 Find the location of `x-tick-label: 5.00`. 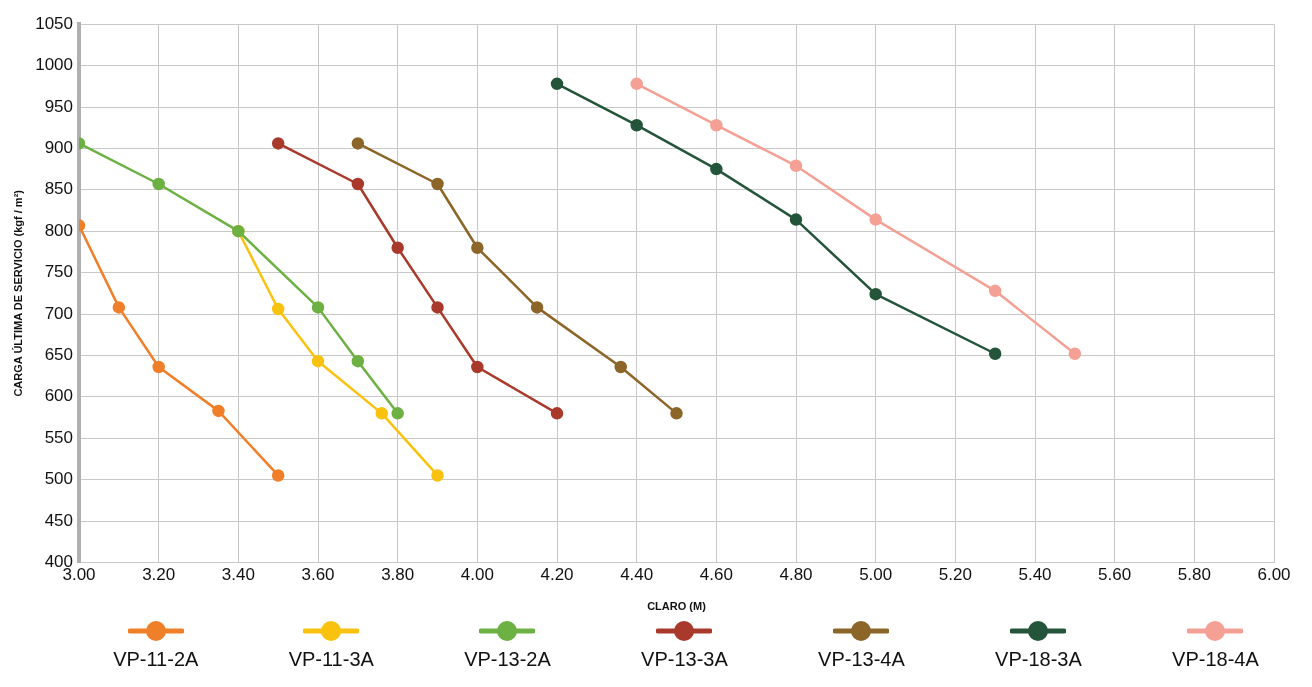

x-tick-label: 5.00 is located at coordinates (876, 575).